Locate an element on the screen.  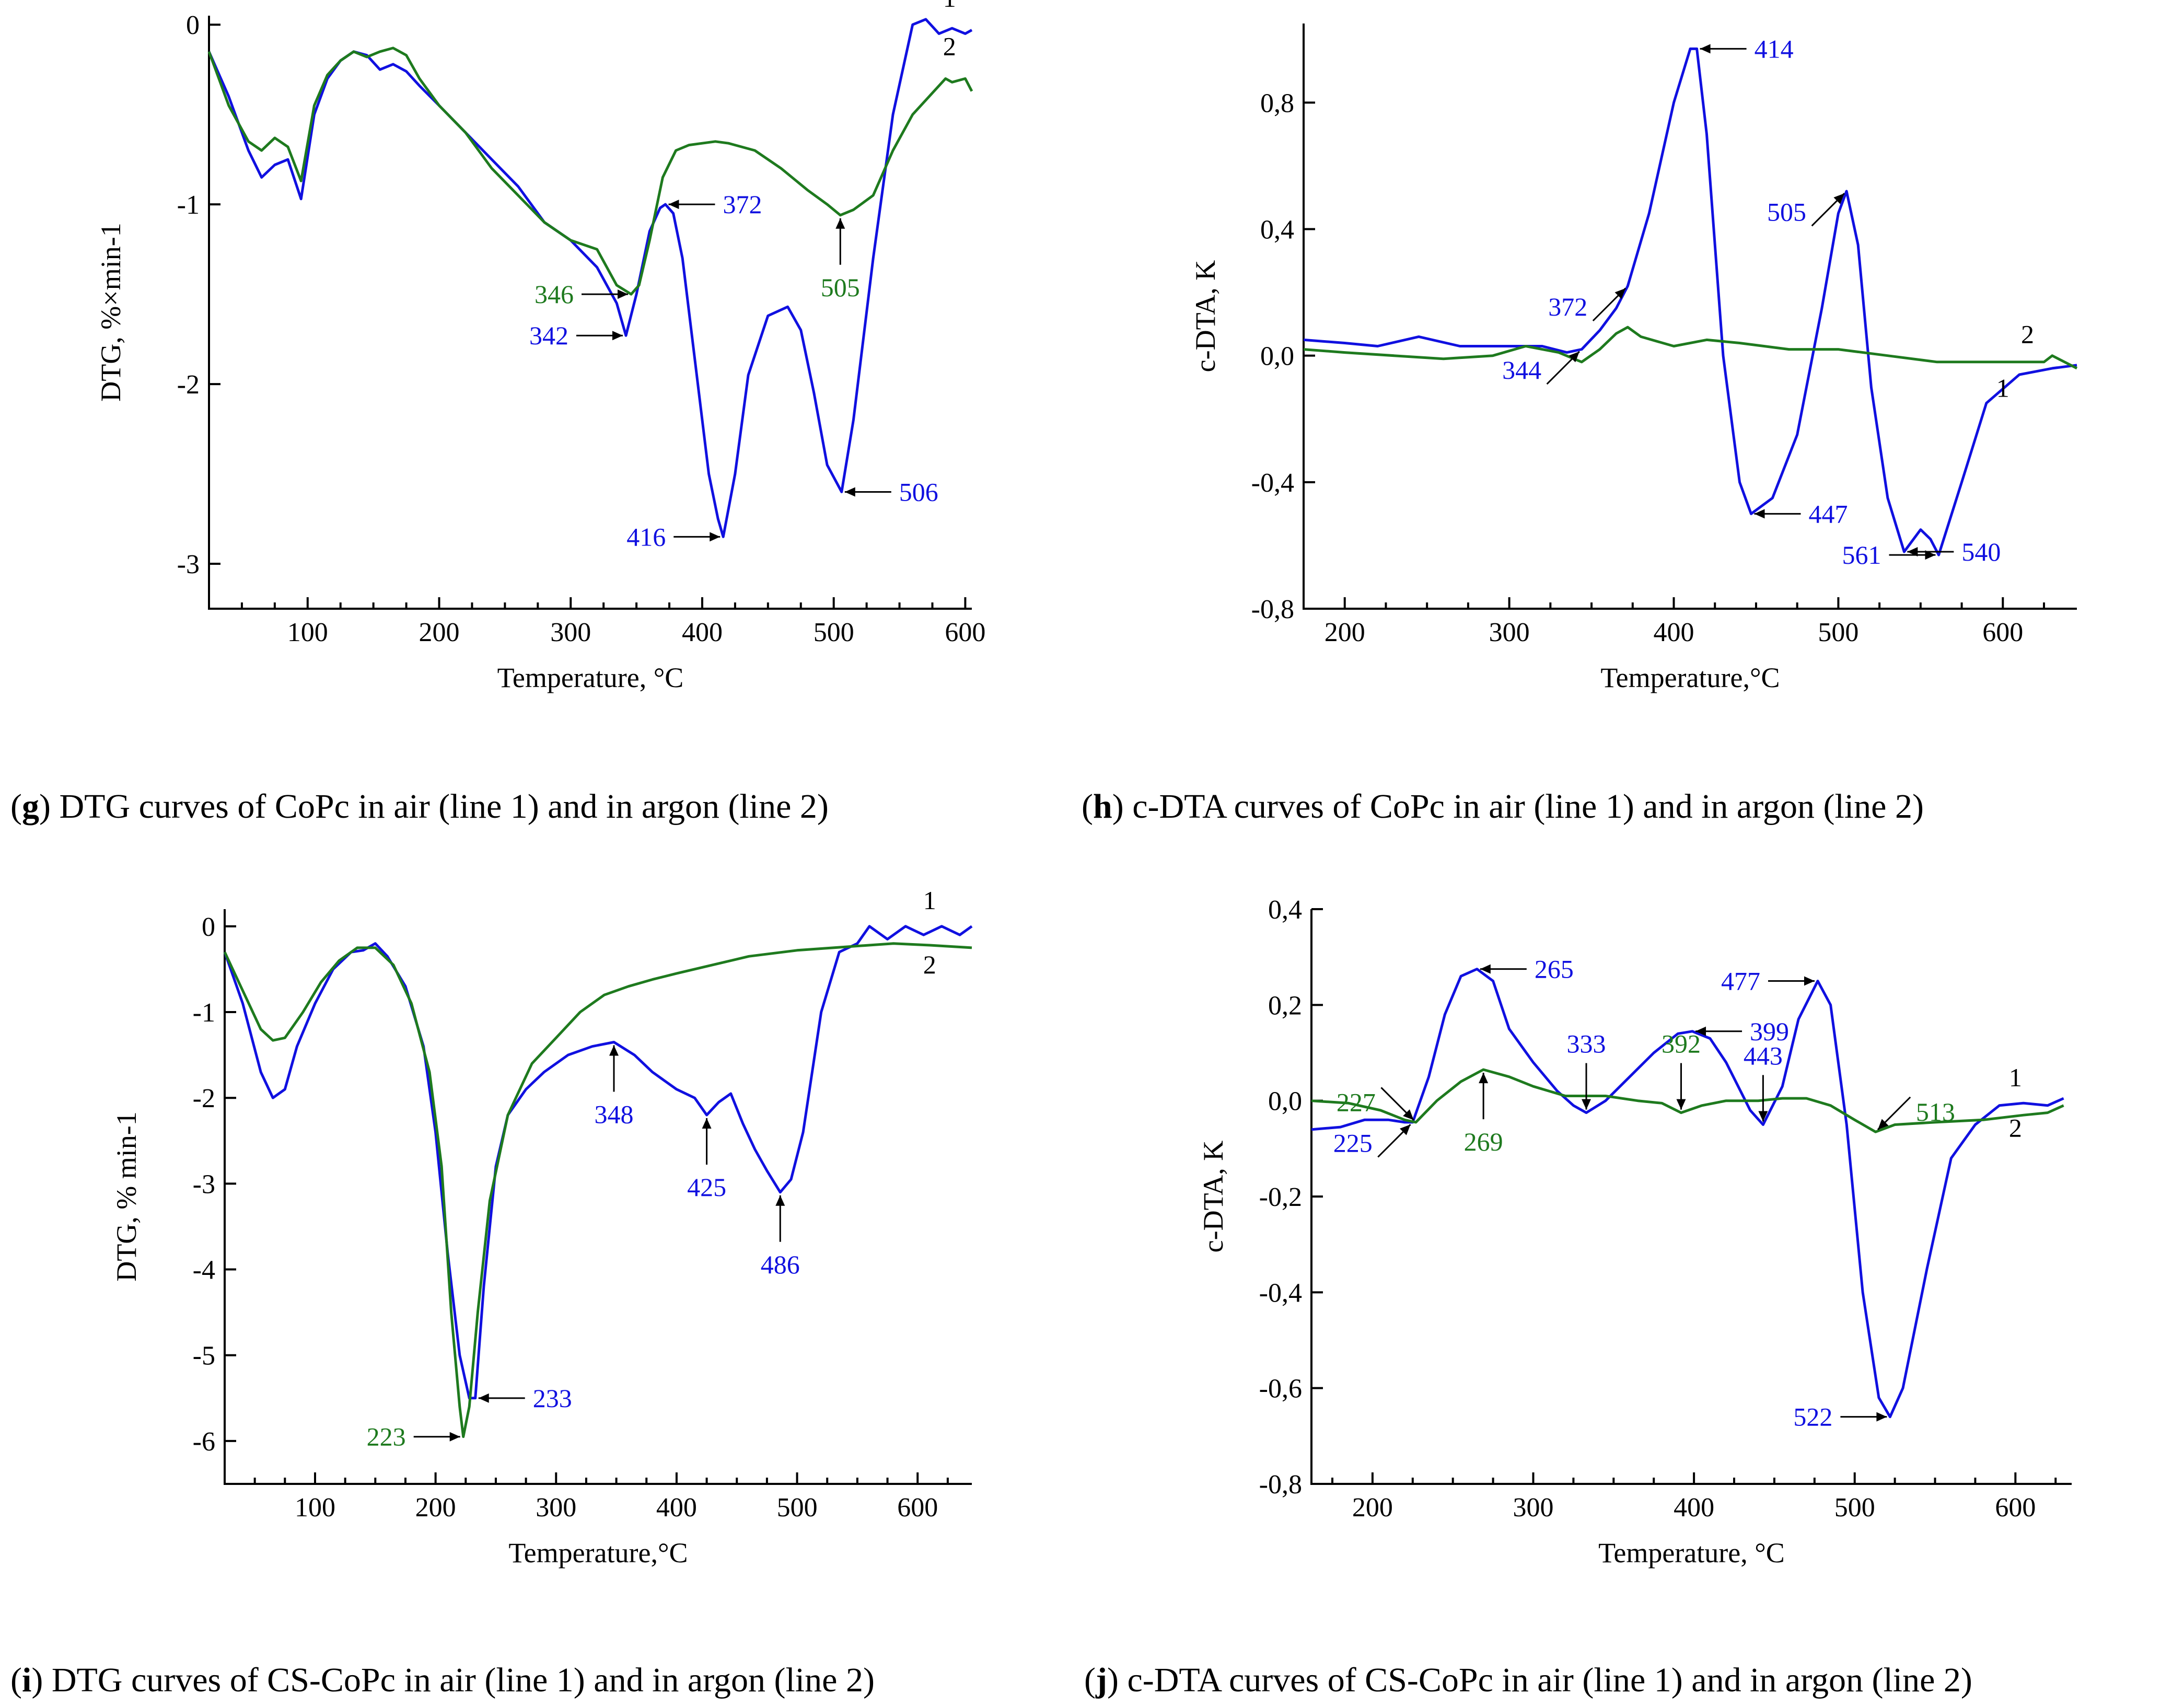
chart-j-annotation-label-227: 227 is located at coordinates (1357, 1102).